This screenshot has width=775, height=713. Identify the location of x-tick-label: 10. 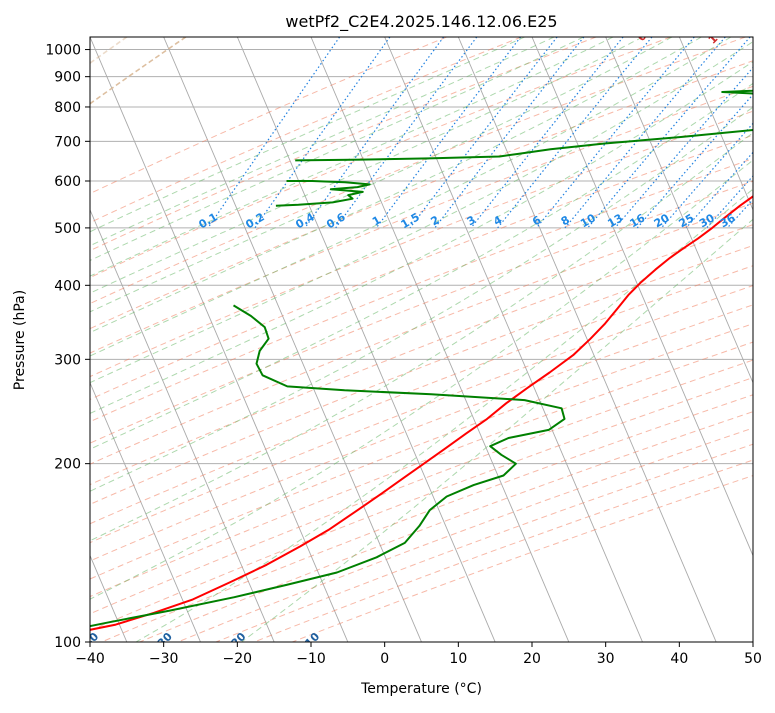
(458, 659).